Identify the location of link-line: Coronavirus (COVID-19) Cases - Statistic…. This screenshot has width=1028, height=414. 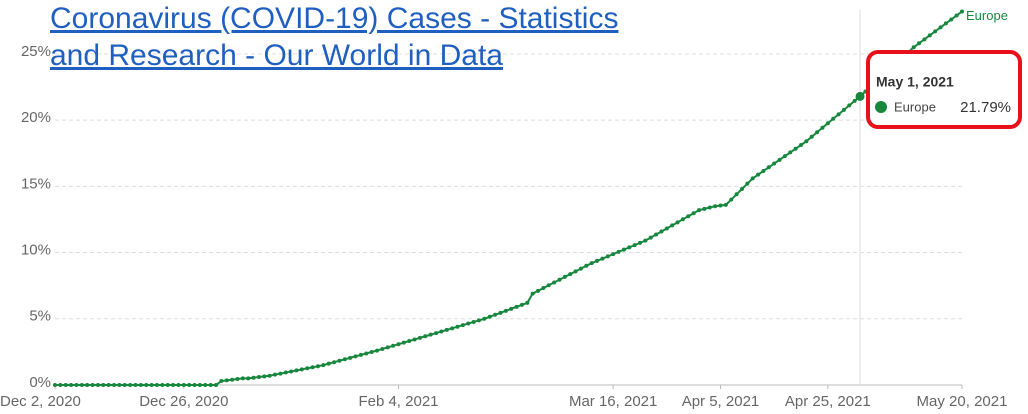
(334, 18).